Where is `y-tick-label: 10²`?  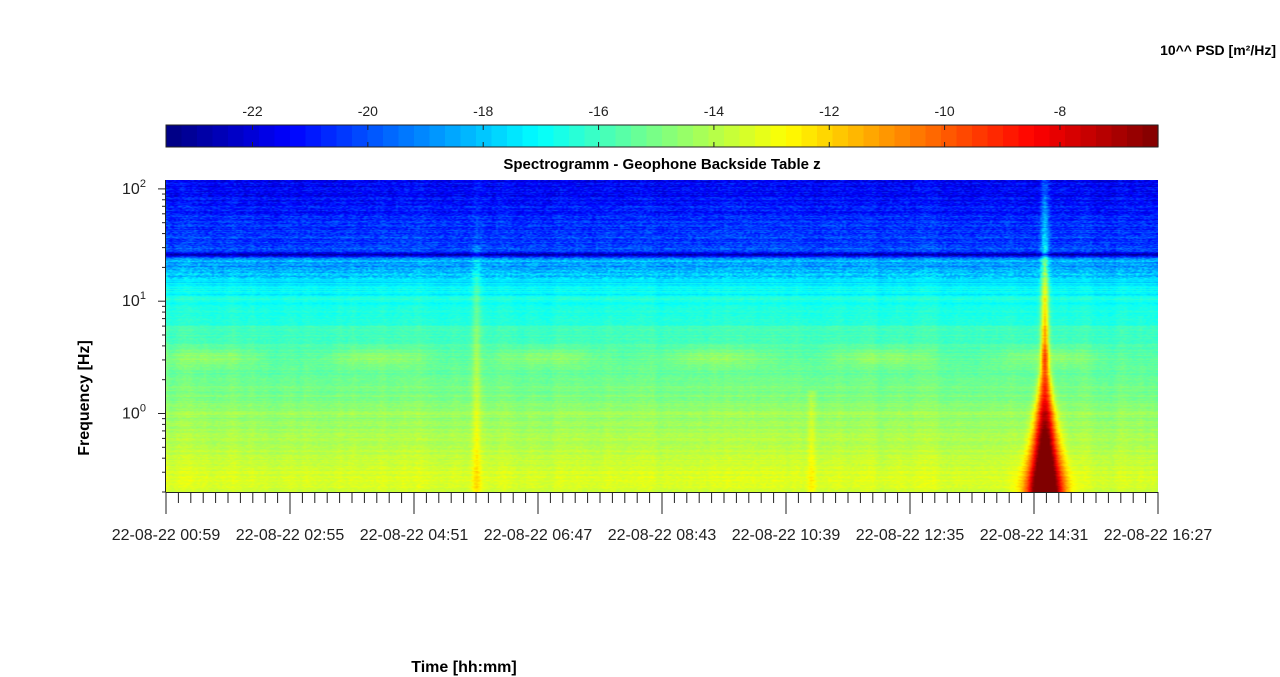
y-tick-label: 10² is located at coordinates (134, 188).